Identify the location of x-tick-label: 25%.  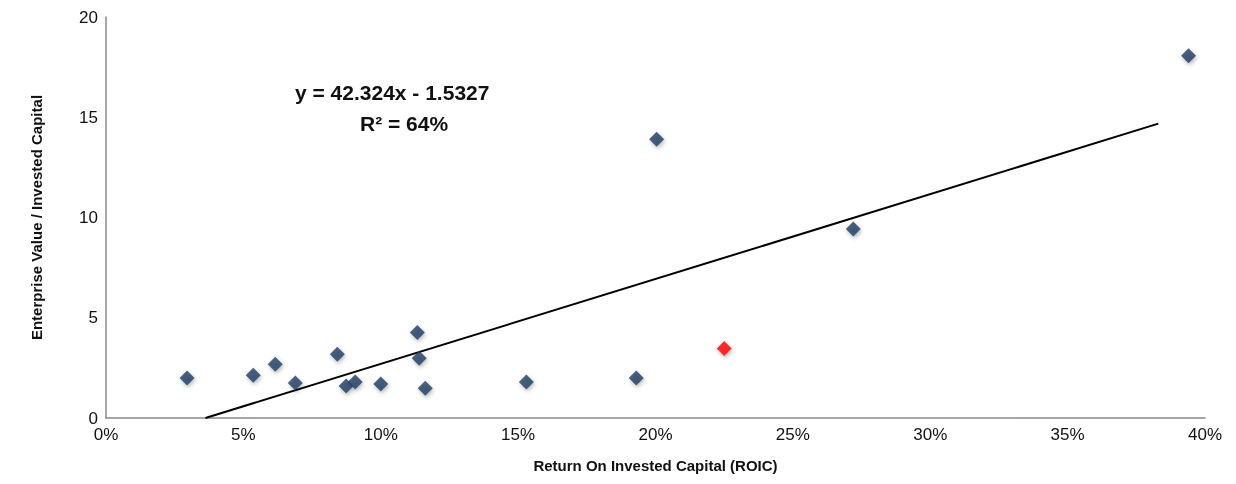
(792, 434).